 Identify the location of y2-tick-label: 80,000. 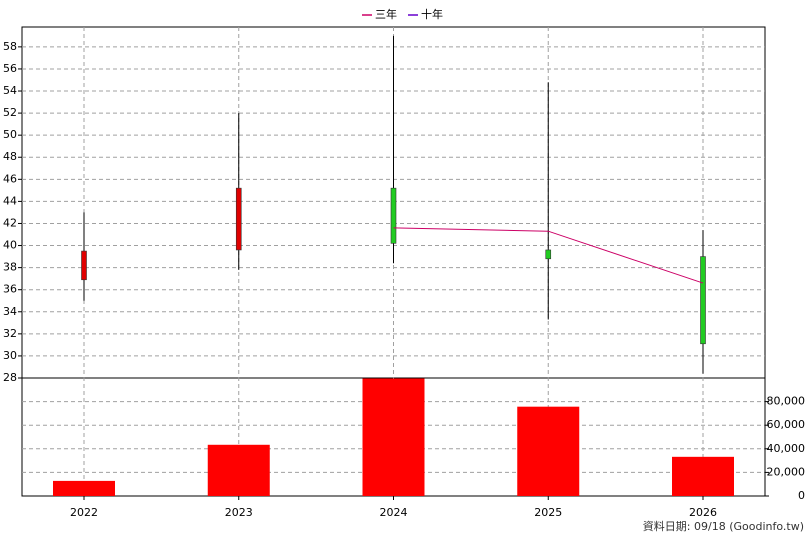
(786, 401).